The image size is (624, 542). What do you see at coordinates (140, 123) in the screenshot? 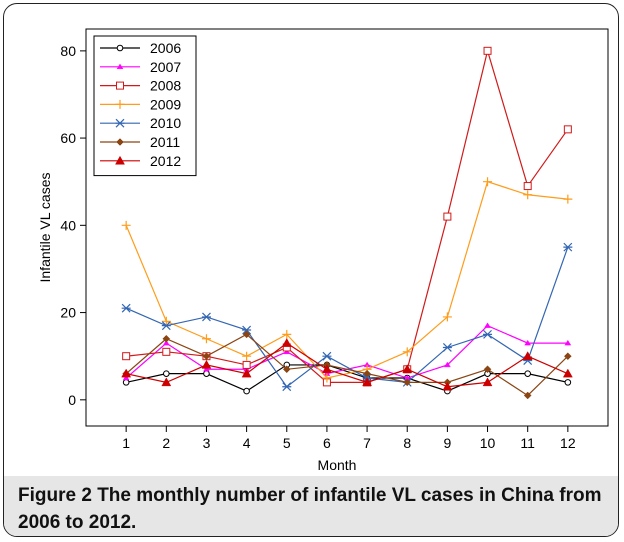
I see `legend-item-2010: 2010` at bounding box center [140, 123].